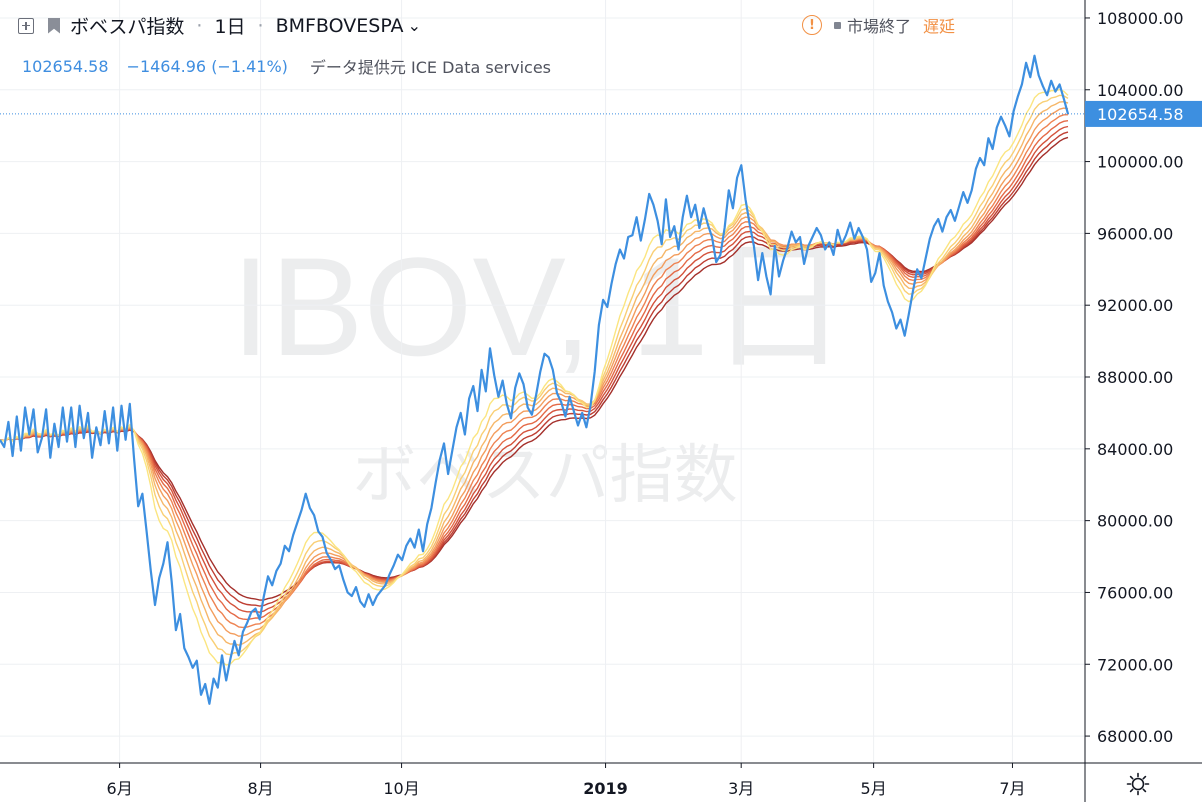 The width and height of the screenshot is (1202, 802). I want to click on y-tick-label: 72000.00, so click(1135, 664).